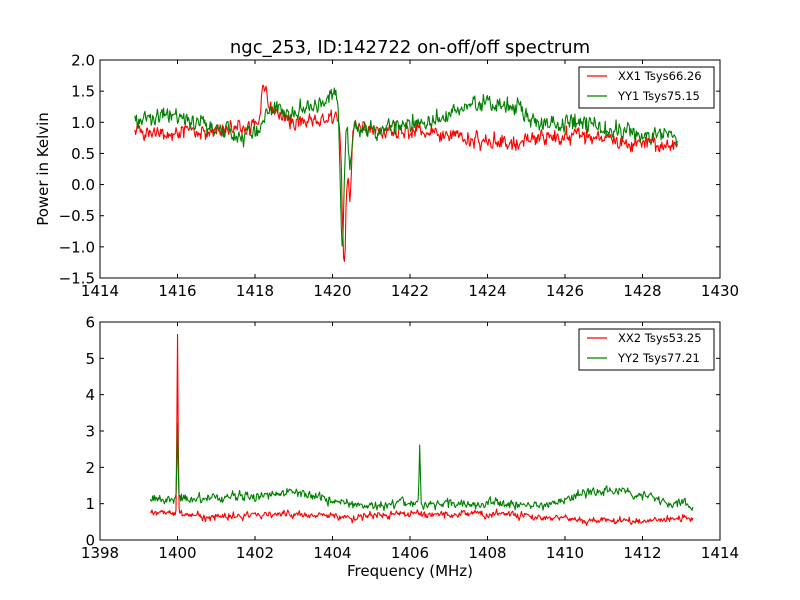  I want to click on x-tick-label: 1406, so click(410, 553).